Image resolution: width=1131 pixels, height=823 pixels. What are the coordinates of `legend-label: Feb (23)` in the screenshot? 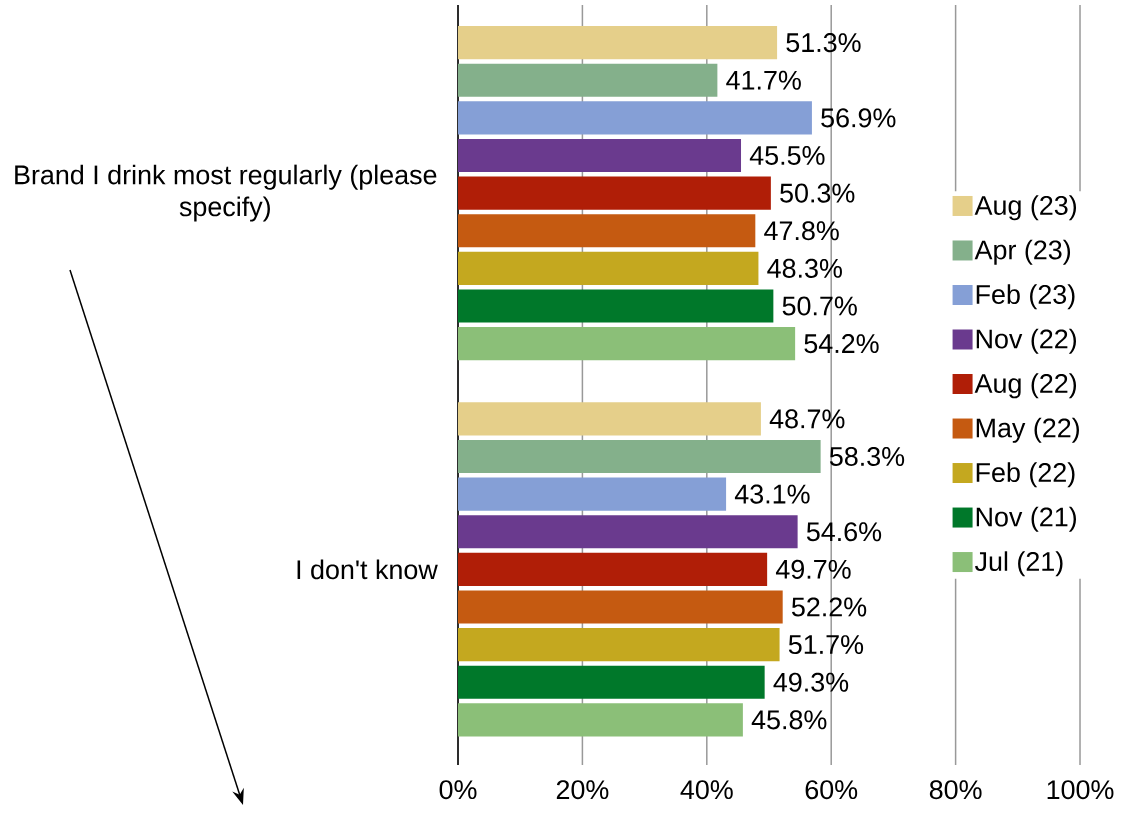 It's located at (1025, 297).